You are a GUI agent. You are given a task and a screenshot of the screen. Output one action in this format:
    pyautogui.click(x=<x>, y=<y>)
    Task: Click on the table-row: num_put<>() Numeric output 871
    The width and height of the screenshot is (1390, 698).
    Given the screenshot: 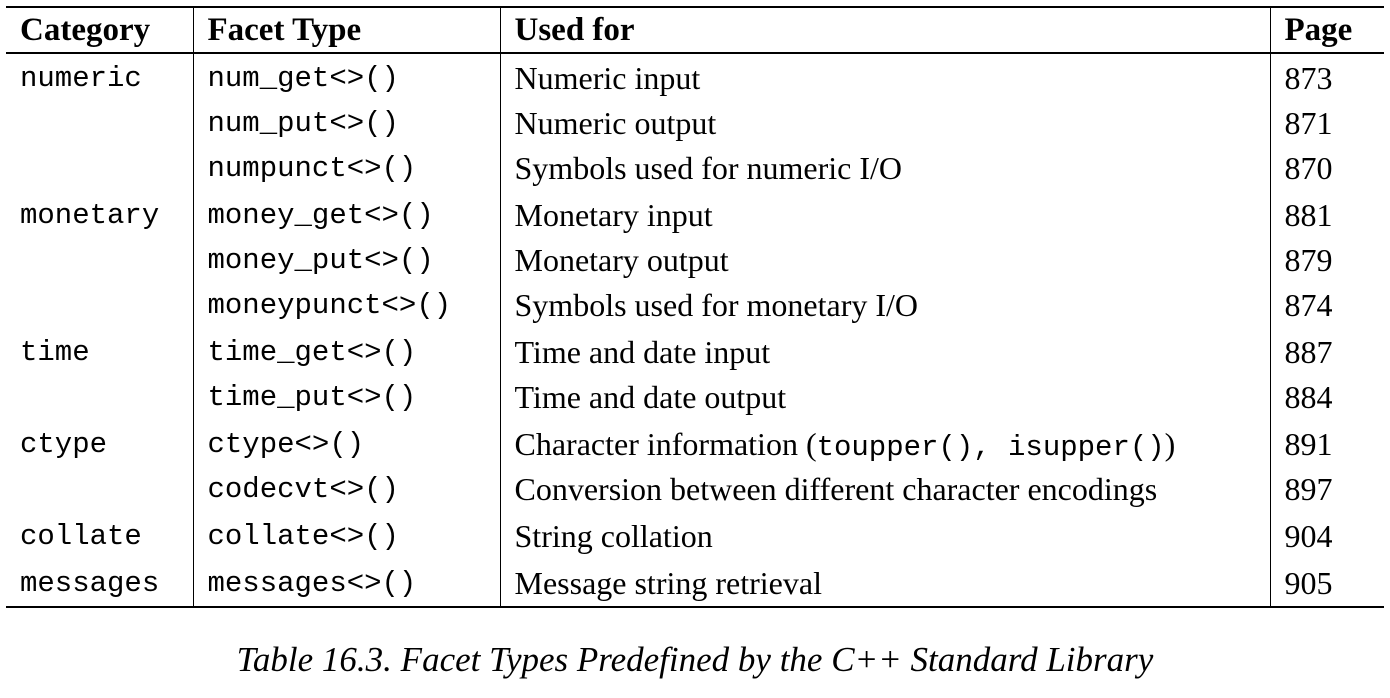 What is the action you would take?
    pyautogui.click(x=695, y=123)
    